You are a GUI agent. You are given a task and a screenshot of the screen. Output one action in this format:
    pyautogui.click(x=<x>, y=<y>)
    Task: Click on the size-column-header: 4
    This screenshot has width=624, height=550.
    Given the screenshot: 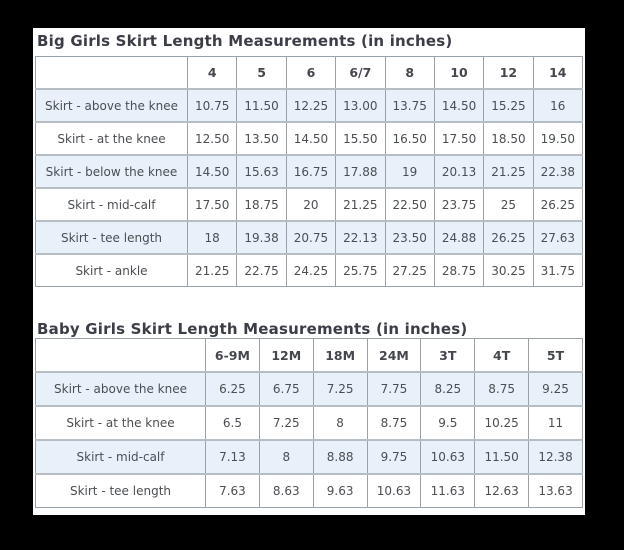 What is the action you would take?
    pyautogui.click(x=212, y=73)
    